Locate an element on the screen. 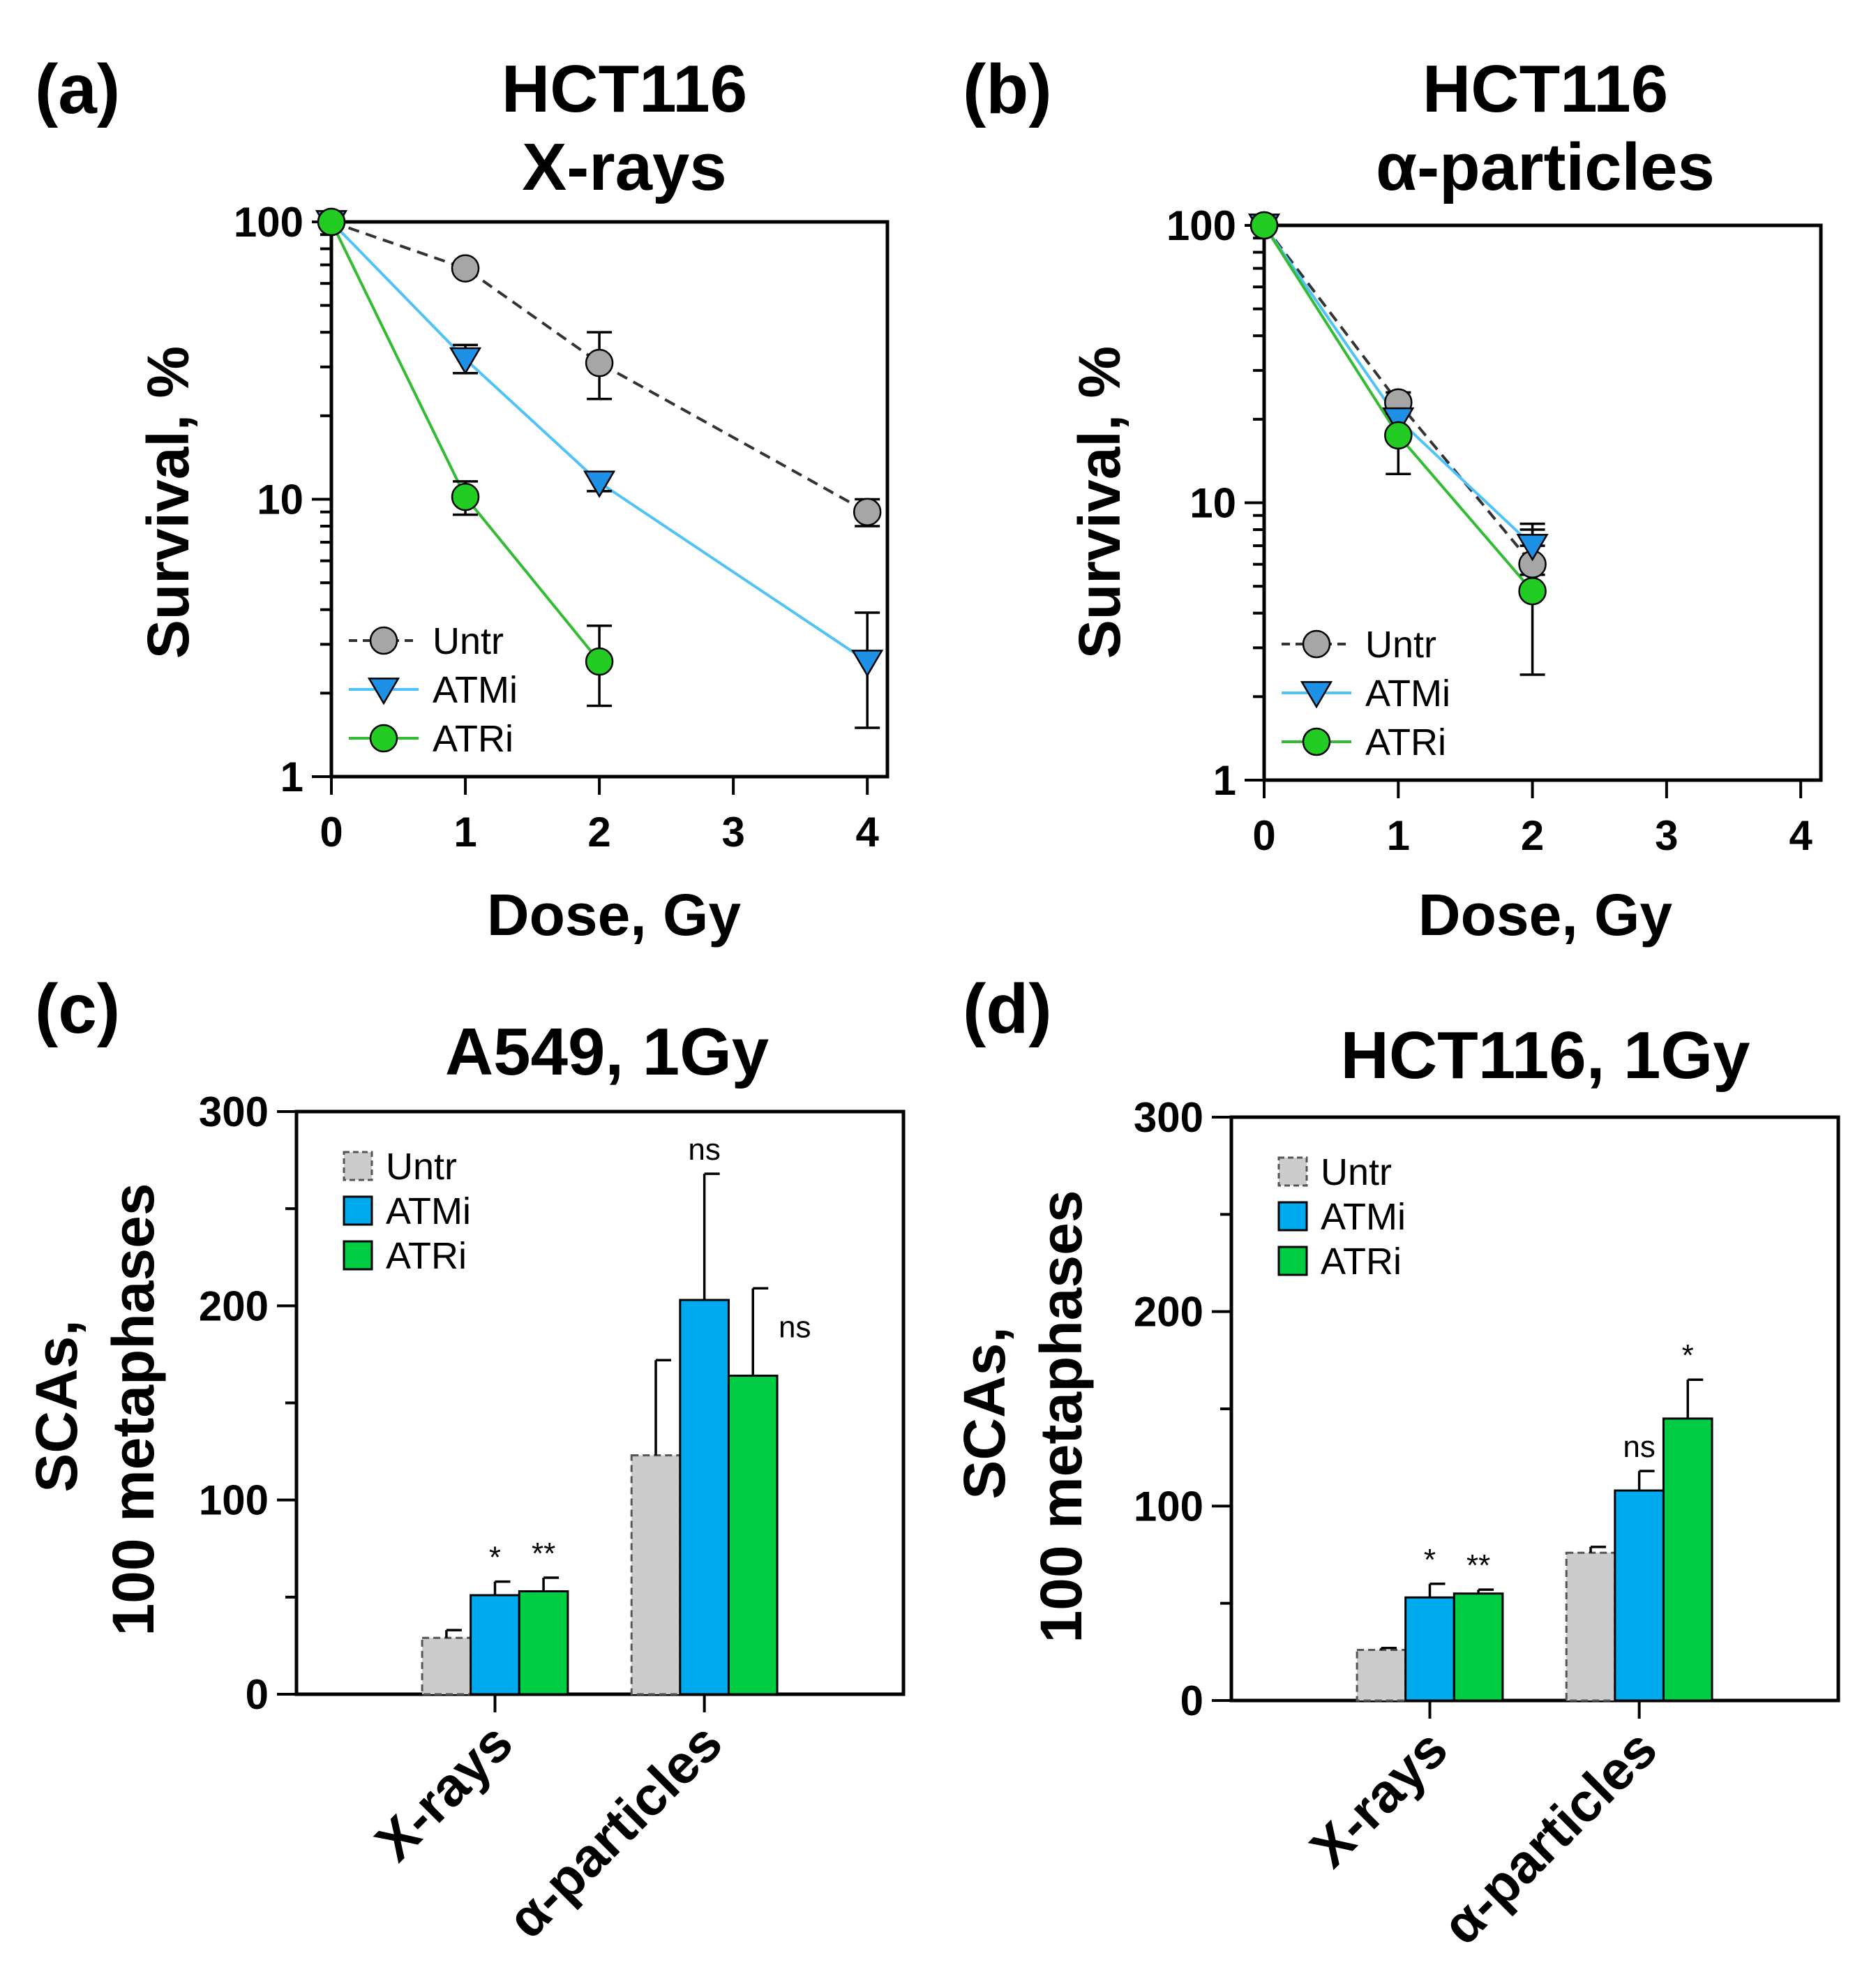  panel-d-ylabel-line1: SCAs, is located at coordinates (985, 1412).